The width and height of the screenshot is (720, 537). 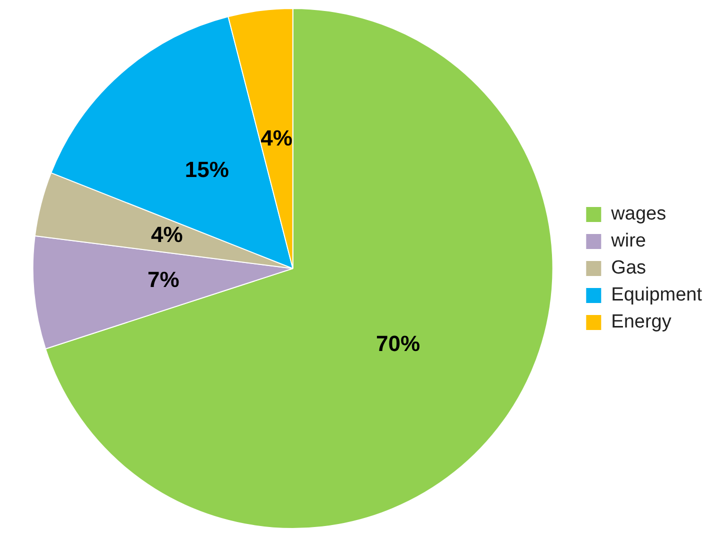 What do you see at coordinates (638, 214) in the screenshot?
I see `legend-label: wages` at bounding box center [638, 214].